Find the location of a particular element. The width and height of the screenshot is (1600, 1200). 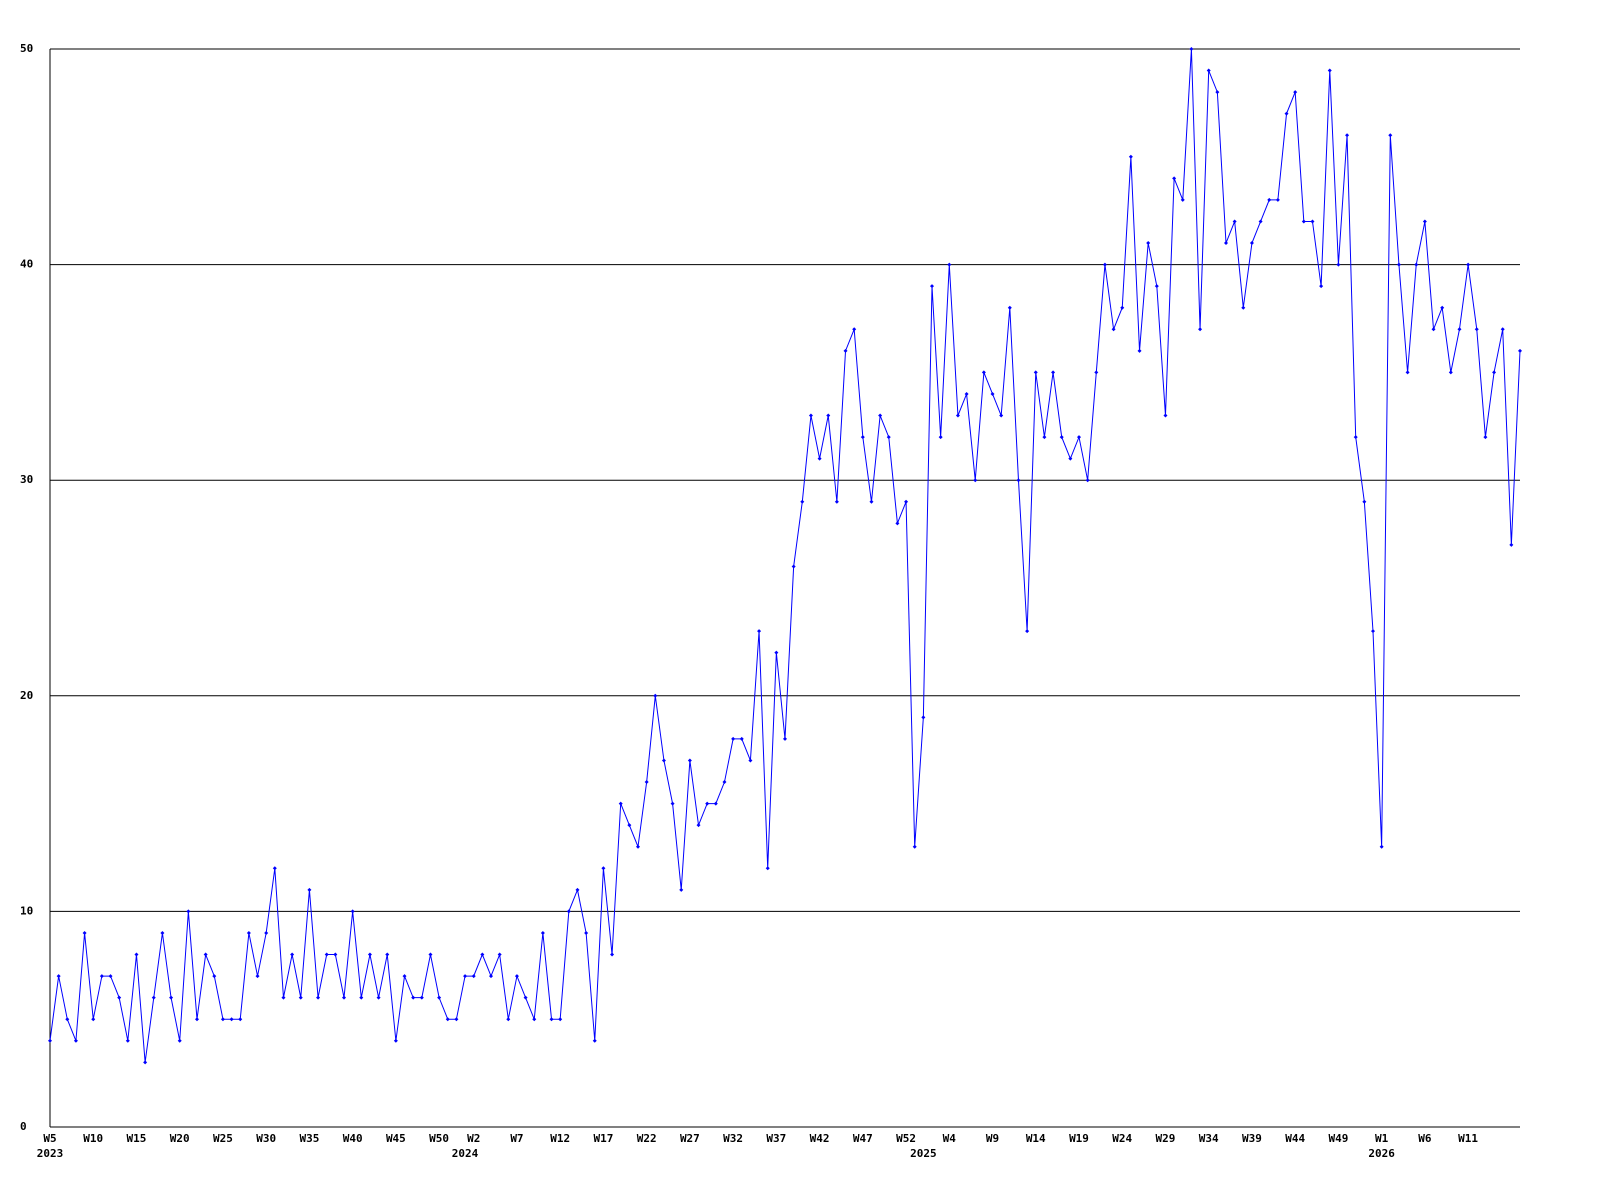

x-tick-label: W12 is located at coordinates (560, 1138).